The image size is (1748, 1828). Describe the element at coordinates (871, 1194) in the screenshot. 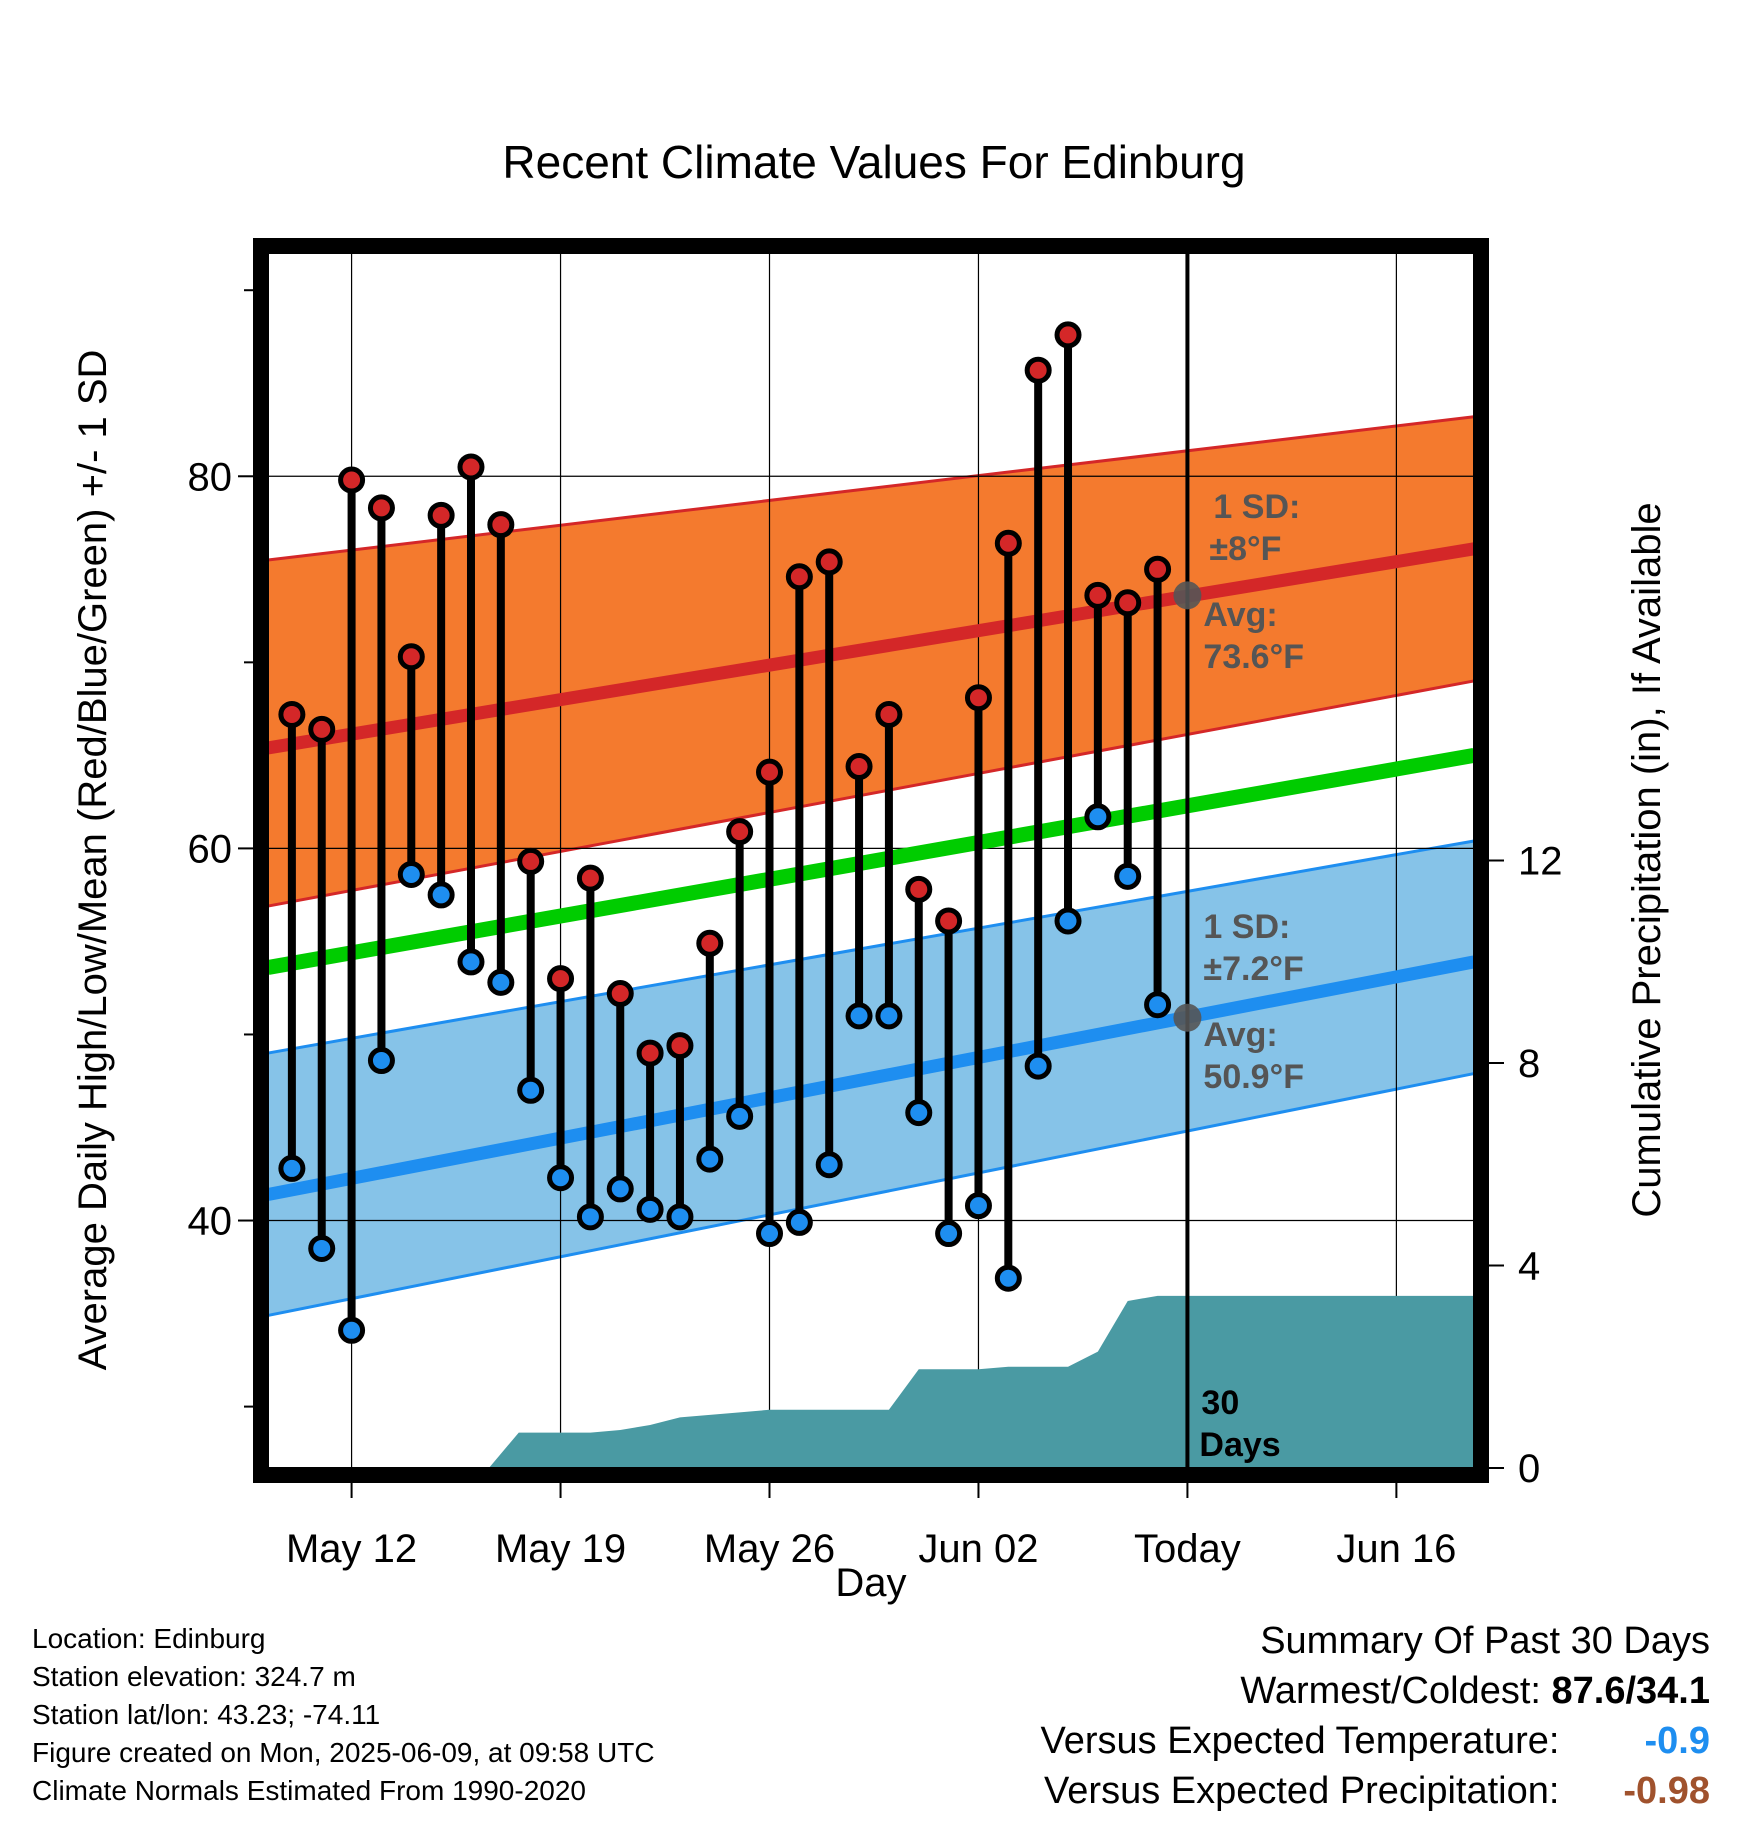

I see `low-sd-band-lower-edge` at that location.